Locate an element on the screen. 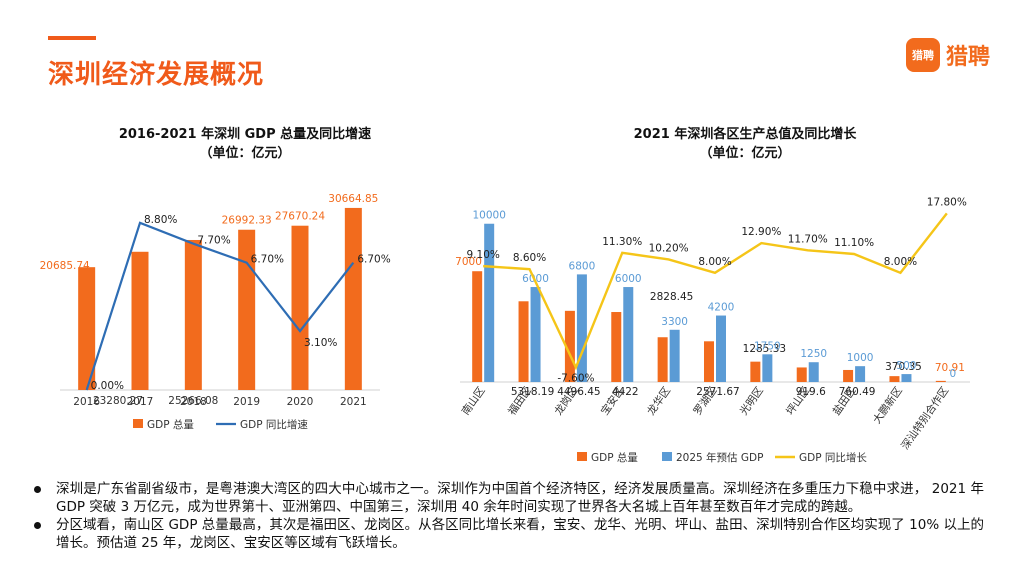 Image resolution: width=1024 pixels, height=576 pixels. chart1-line-label: 0.00% is located at coordinates (107, 386).